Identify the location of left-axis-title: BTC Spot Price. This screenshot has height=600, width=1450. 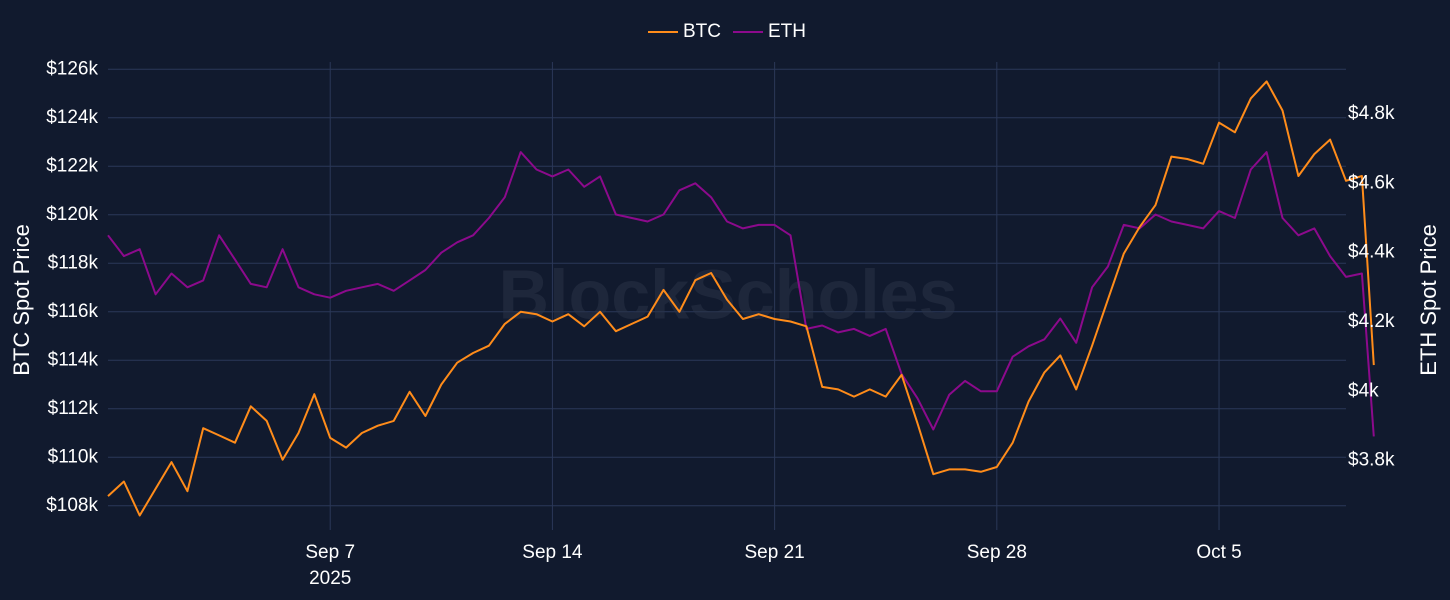
(21, 300).